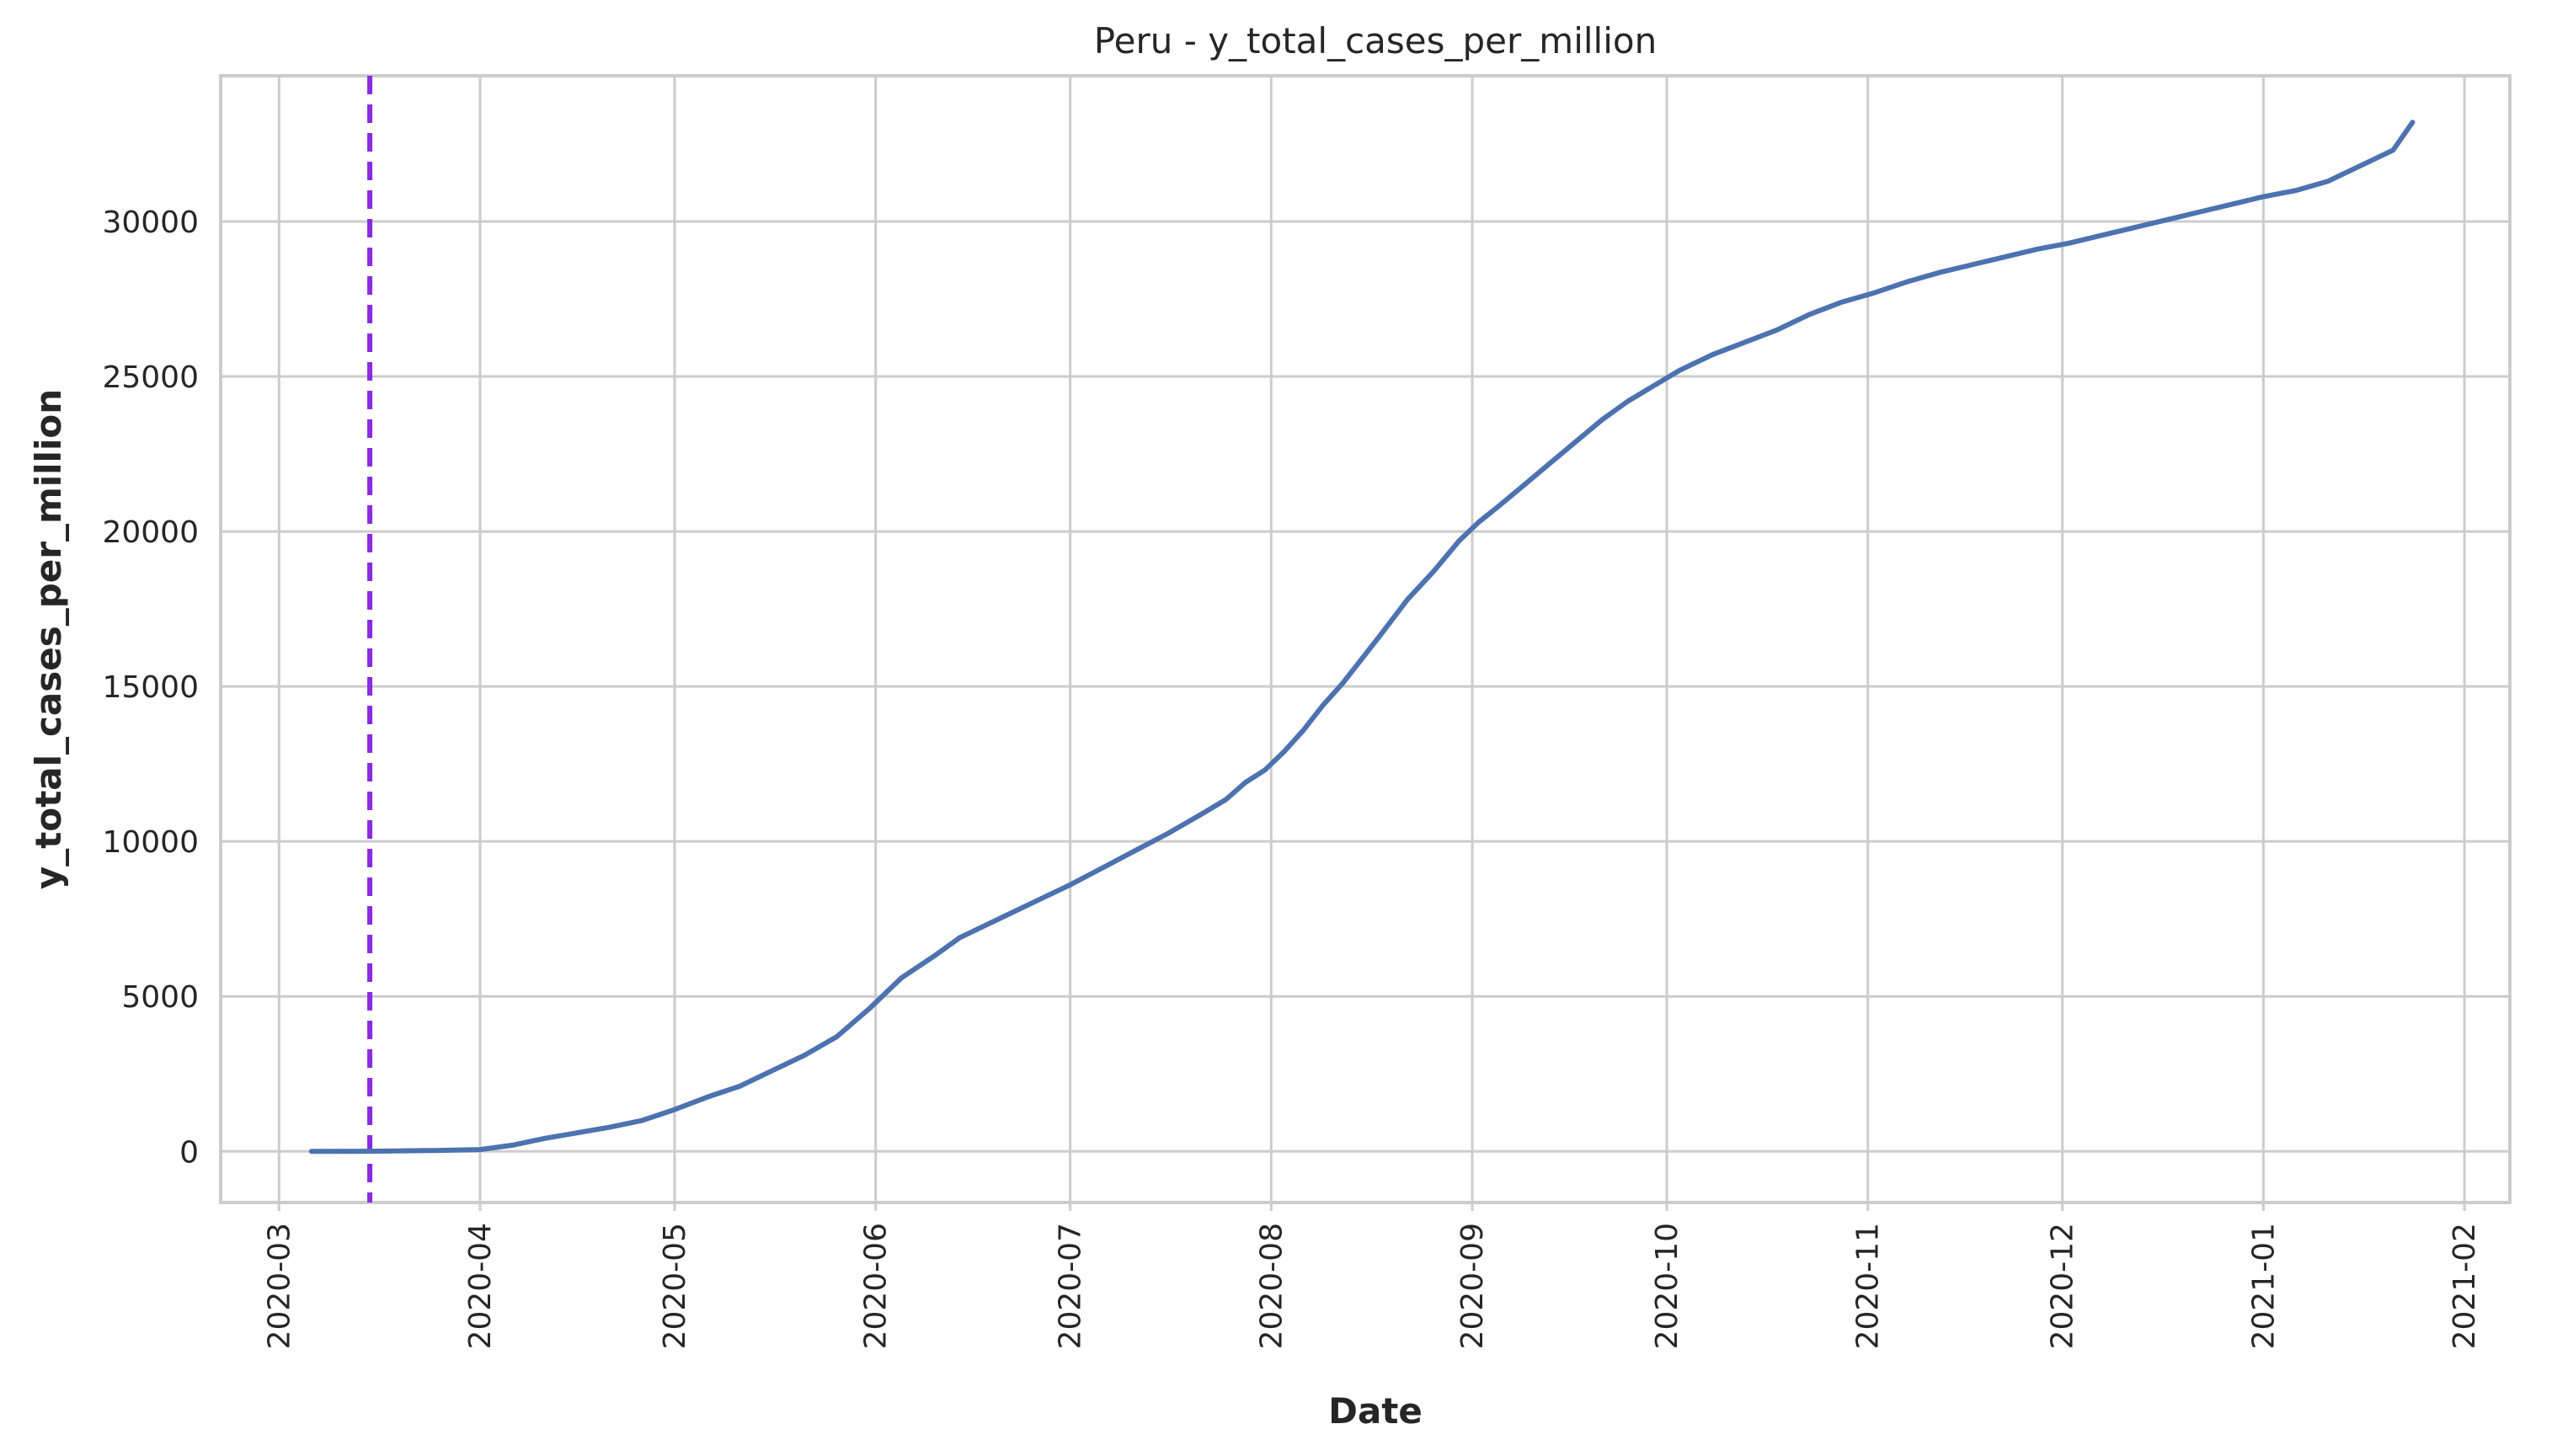 The height and width of the screenshot is (1456, 2557). I want to click on x-axis-title: Date, so click(1375, 1411).